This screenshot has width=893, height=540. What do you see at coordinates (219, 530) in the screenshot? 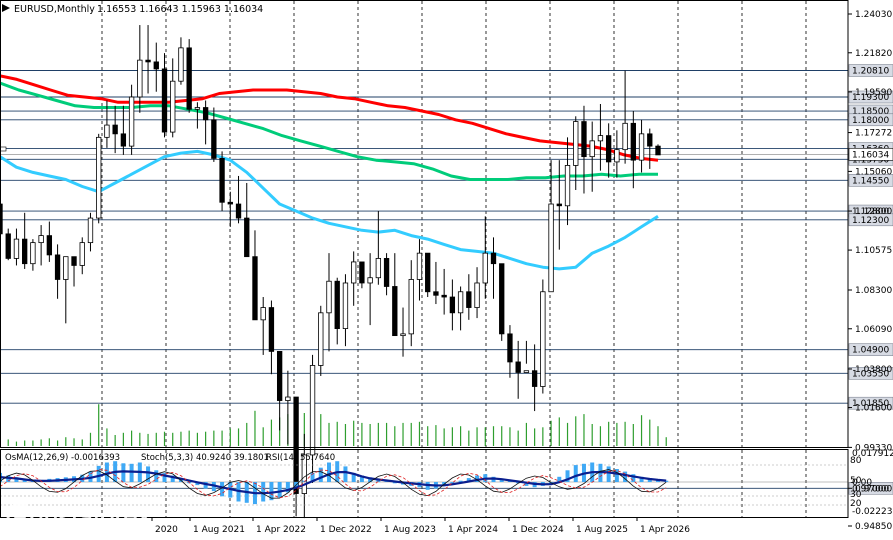
I see `x-tick-label-1: 1 Aug 2021` at bounding box center [219, 530].